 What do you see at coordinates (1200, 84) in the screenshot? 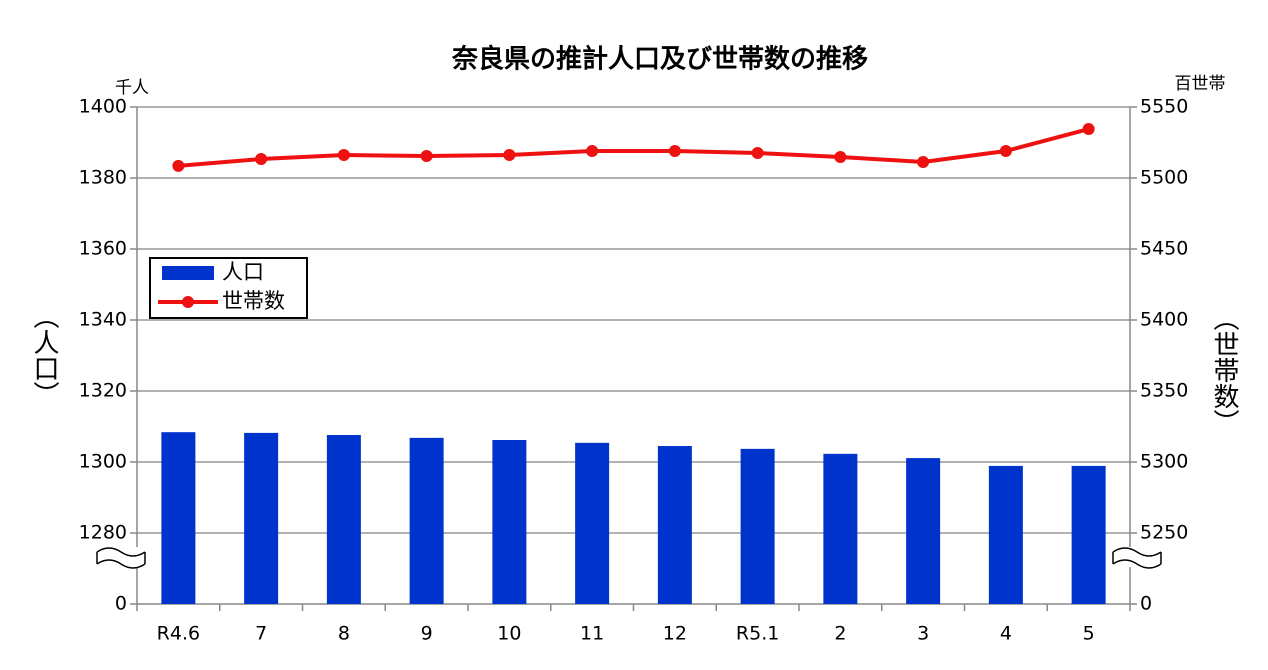
I see `y2-unit: 百世帯` at bounding box center [1200, 84].